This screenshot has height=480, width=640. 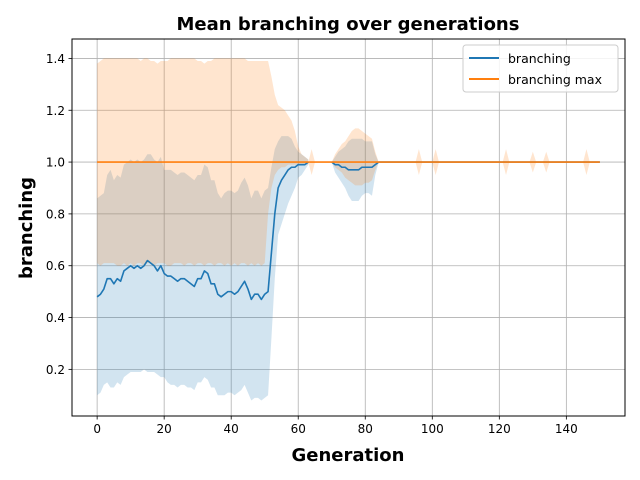 What do you see at coordinates (348, 24) in the screenshot?
I see `chart-title: Mean branching over generations` at bounding box center [348, 24].